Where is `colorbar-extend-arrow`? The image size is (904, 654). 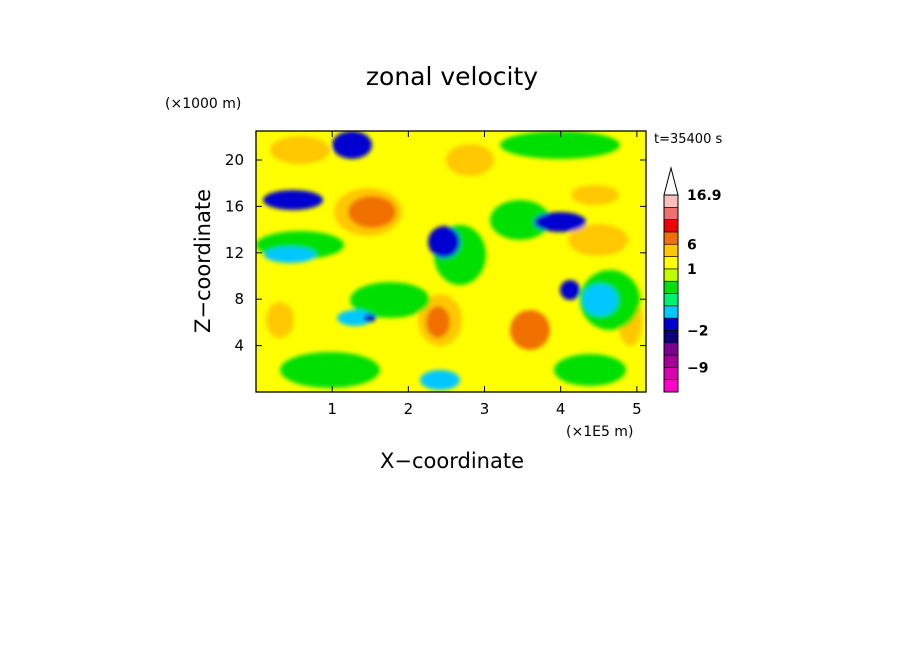 colorbar-extend-arrow is located at coordinates (671, 181).